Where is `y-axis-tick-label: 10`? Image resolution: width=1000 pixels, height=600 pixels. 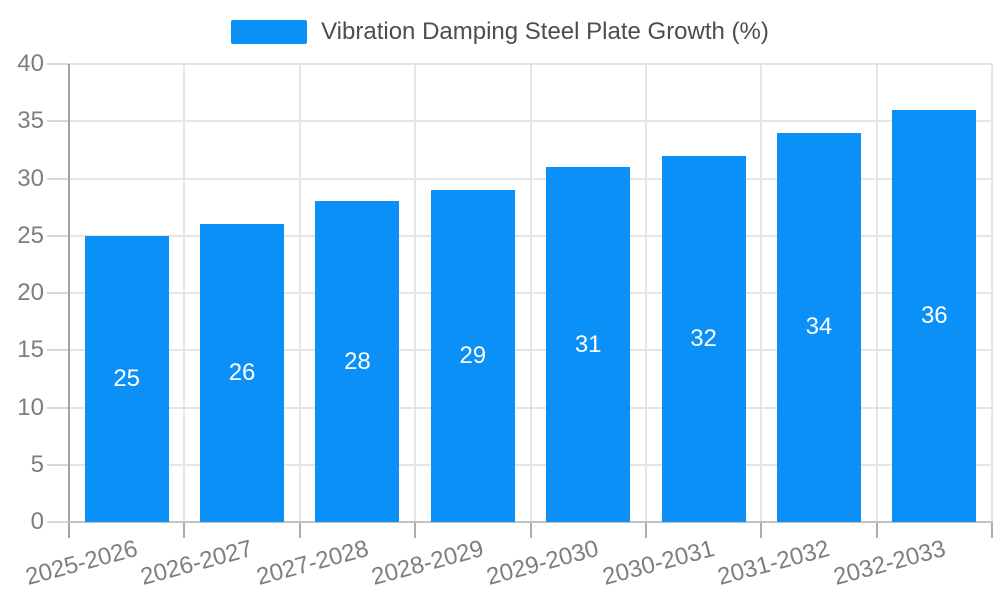 y-axis-tick-label: 10 is located at coordinates (30, 407).